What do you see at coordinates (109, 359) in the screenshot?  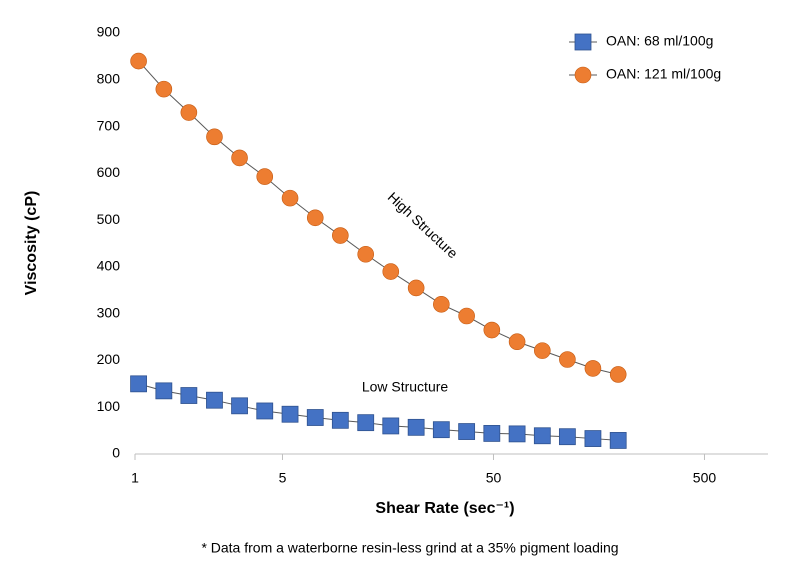 I see `y-tick-label: 200` at bounding box center [109, 359].